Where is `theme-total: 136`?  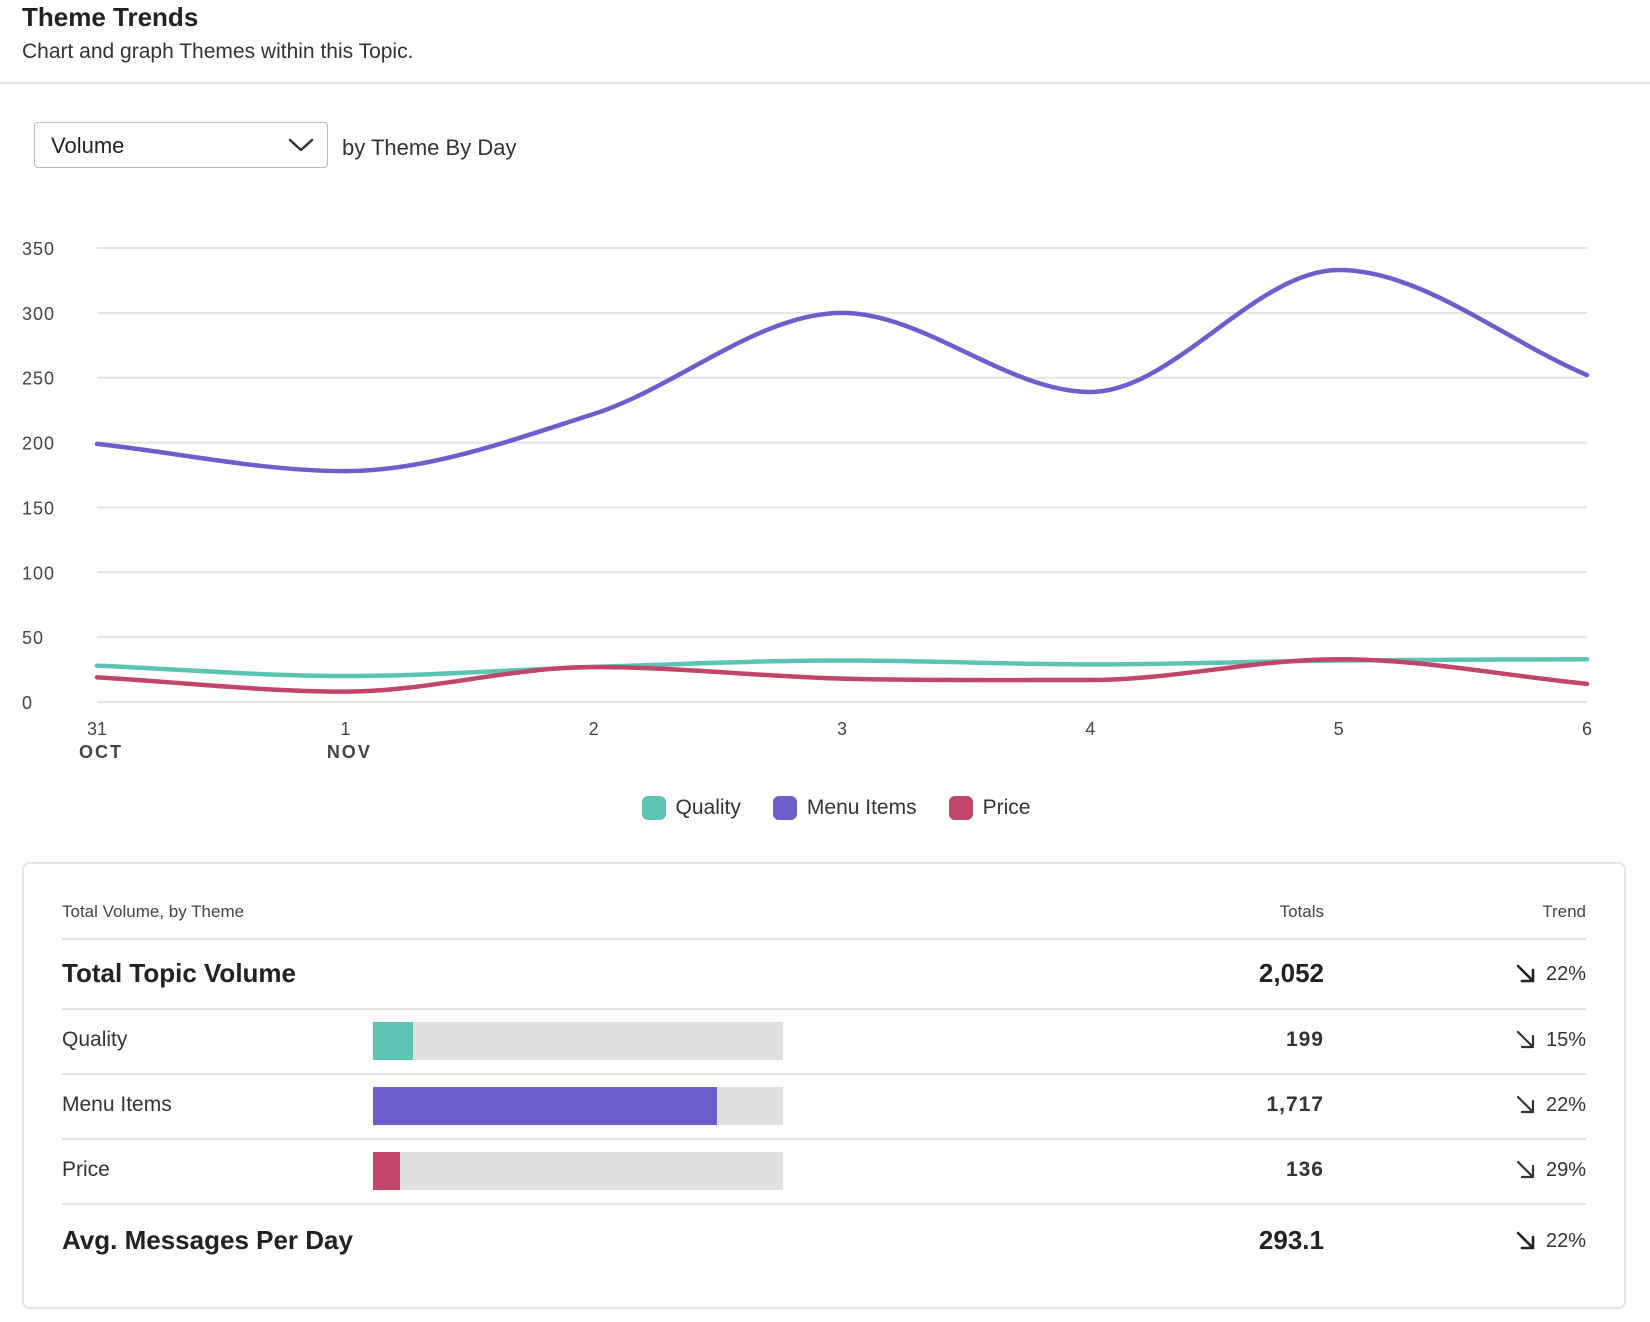
theme-total: 136 is located at coordinates (1304, 1169).